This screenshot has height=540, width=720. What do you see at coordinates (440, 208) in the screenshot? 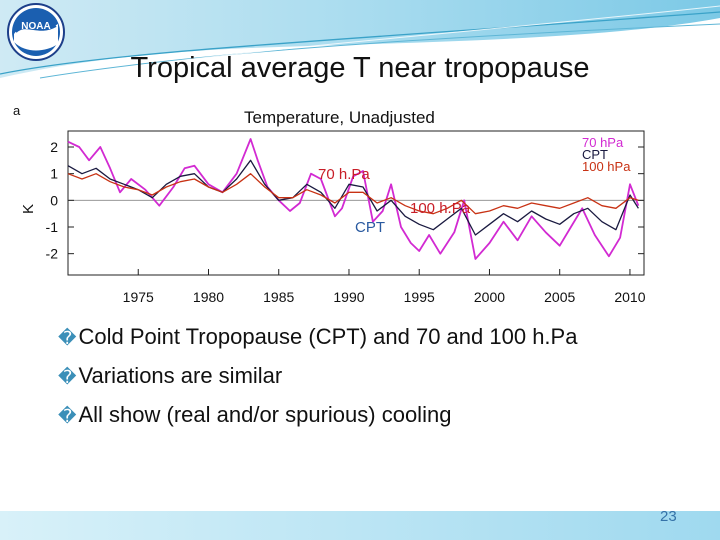
I see `annotation-100hpa: 100 h.Pa` at bounding box center [440, 208].